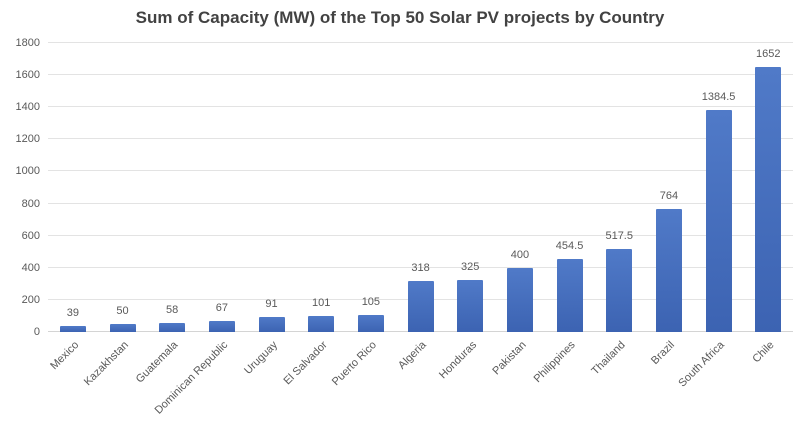 This screenshot has height=423, width=800. I want to click on bar-value-label: 400, so click(520, 254).